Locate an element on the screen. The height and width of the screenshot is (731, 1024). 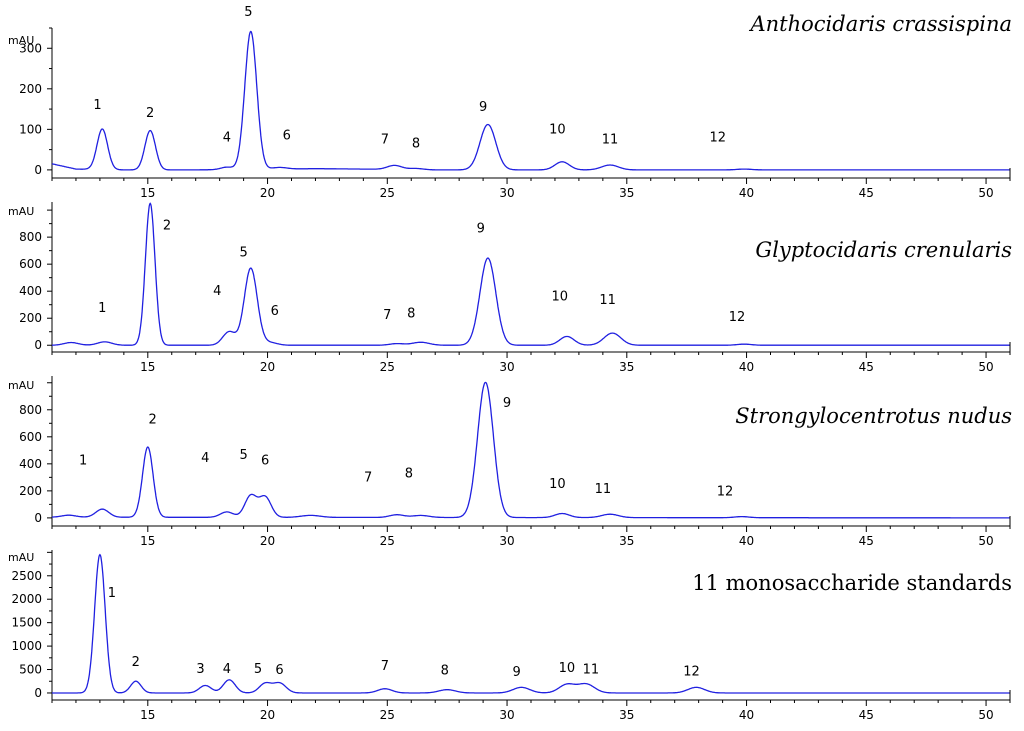
y-tick-label: 500 is located at coordinates (30, 670).